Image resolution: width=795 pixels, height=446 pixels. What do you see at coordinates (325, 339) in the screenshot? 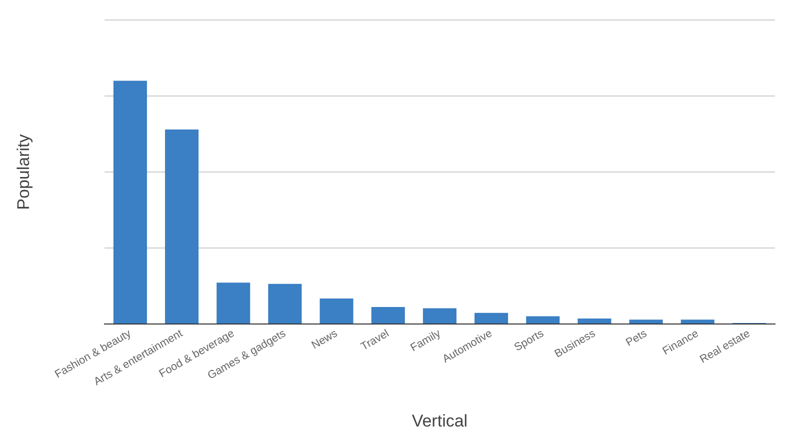
I see `x-tick-label: News` at bounding box center [325, 339].